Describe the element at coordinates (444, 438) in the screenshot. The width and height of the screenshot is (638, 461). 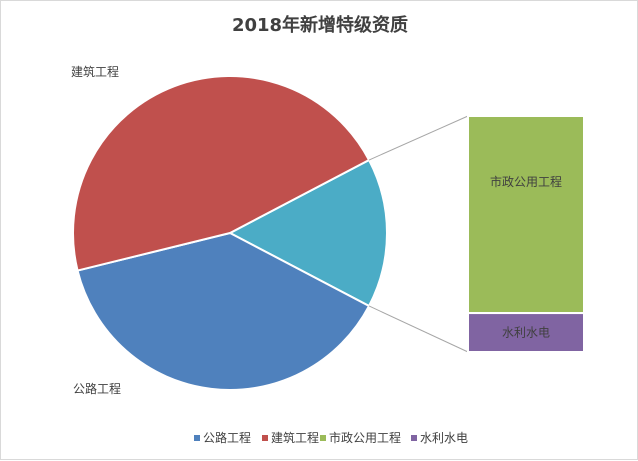
I see `legend-label-3: 水利水电` at that location.